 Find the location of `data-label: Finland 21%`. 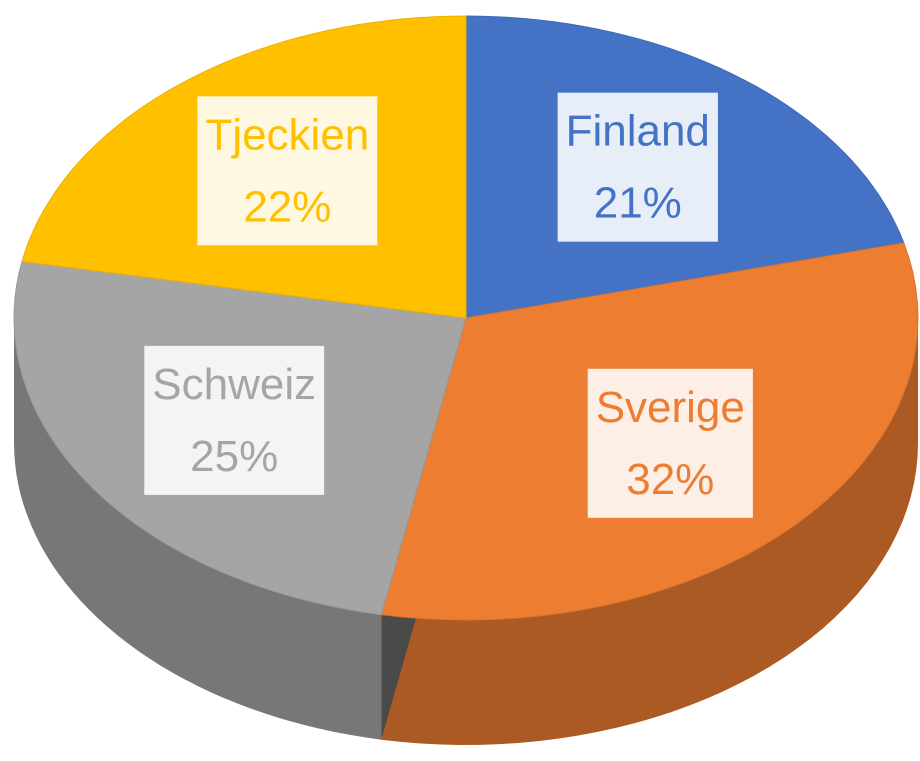

data-label: Finland 21% is located at coordinates (637, 167).